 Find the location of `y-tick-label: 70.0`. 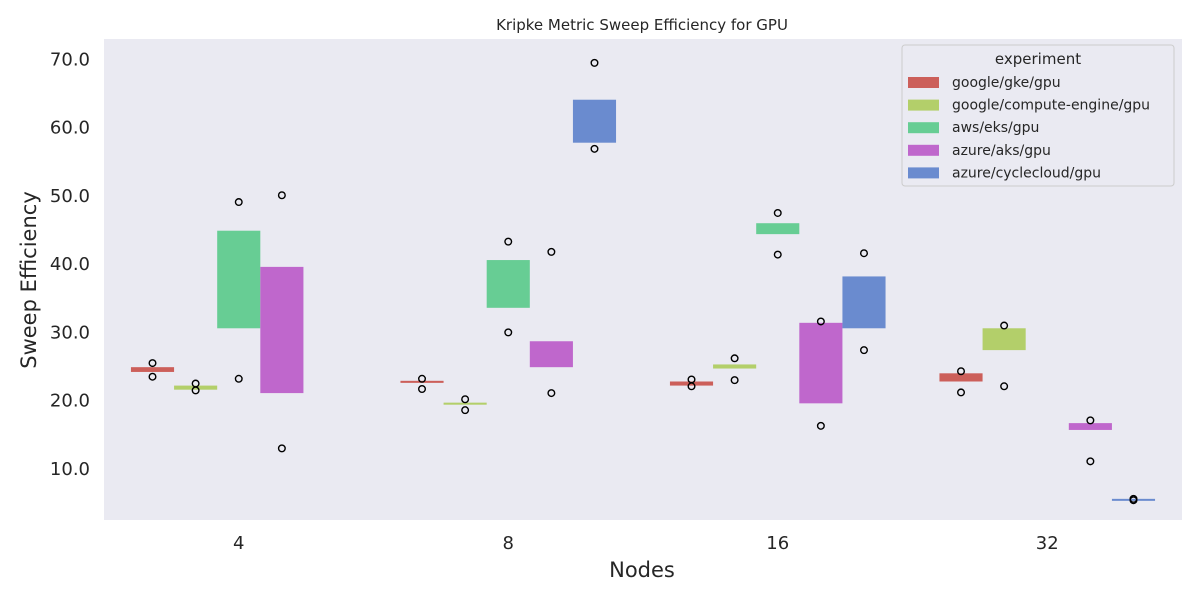

y-tick-label: 70.0 is located at coordinates (70, 59).